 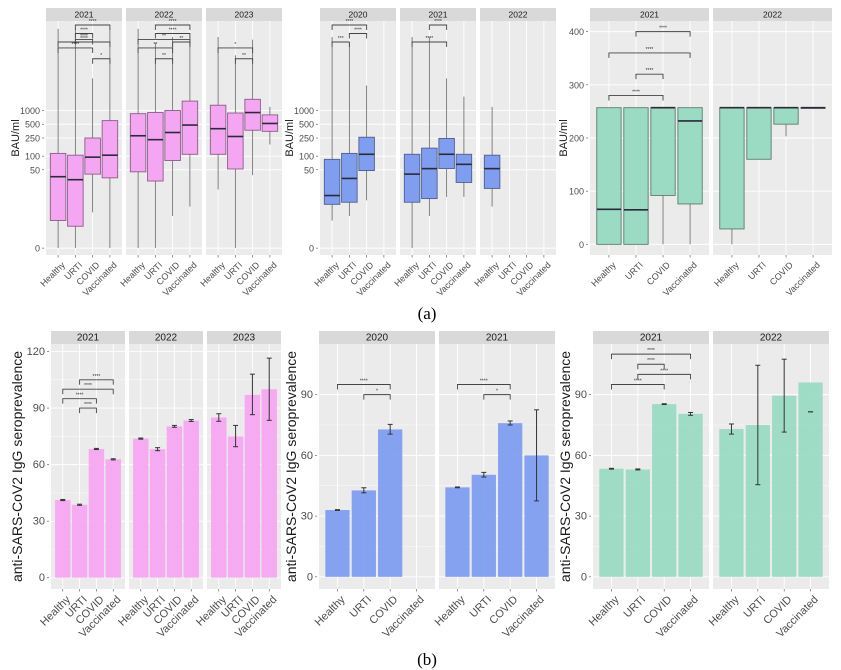 I want to click on y-tick-label: 250, so click(x=306, y=139).